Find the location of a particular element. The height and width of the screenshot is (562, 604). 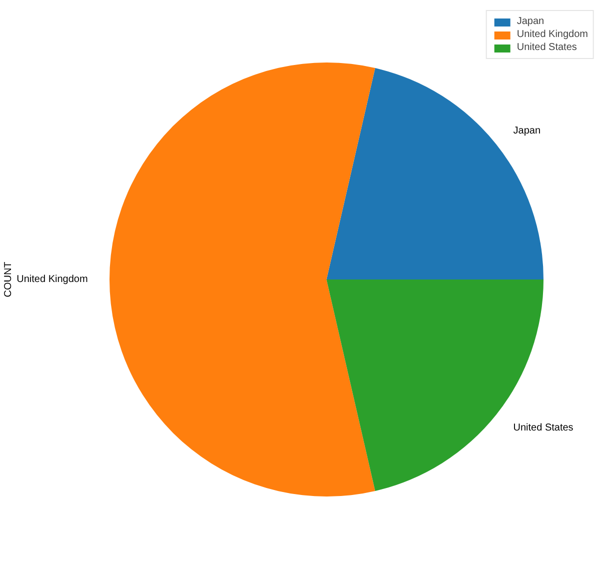

slice-label: United Kingdom is located at coordinates (52, 279).